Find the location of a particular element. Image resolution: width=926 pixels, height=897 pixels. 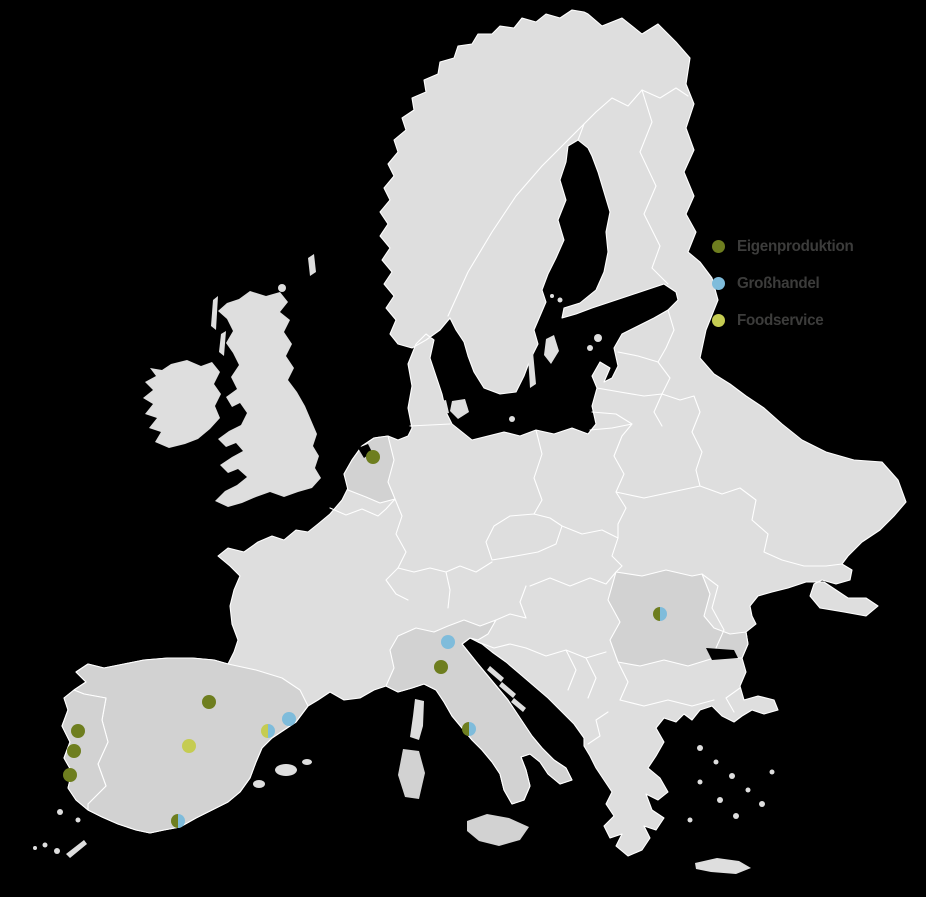

border-ukraine-russia is located at coordinates (771, 526).